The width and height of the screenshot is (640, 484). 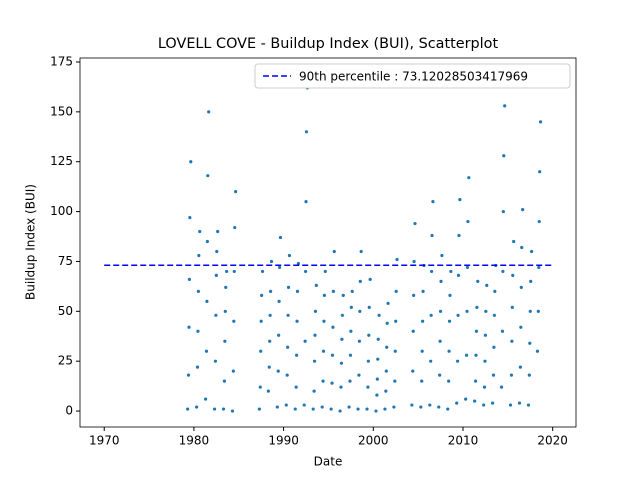 What do you see at coordinates (61, 111) in the screenshot?
I see `y-tick-label: 150` at bounding box center [61, 111].